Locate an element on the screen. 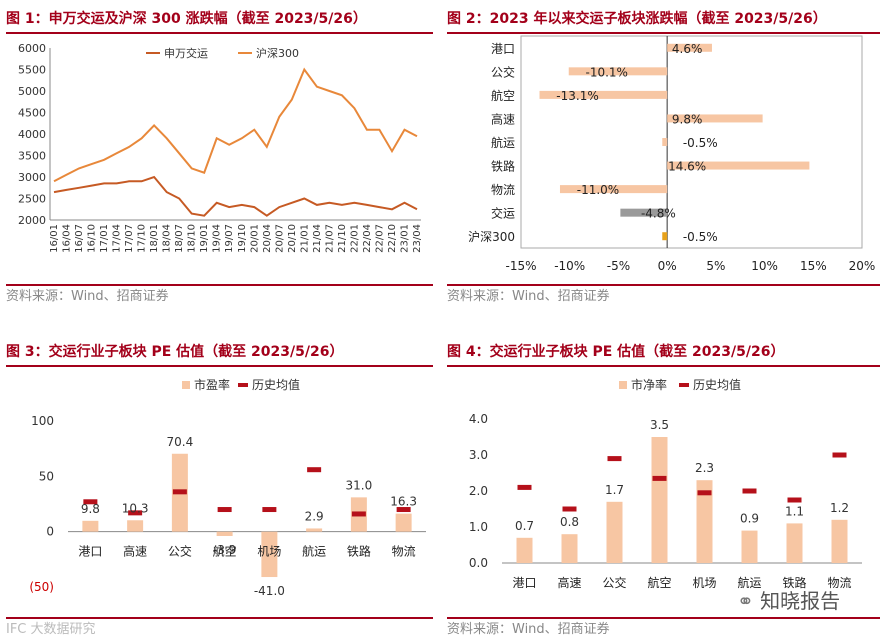 Image resolution: width=886 pixels, height=641 pixels. figure-4-source: 资料来源：Wind、招商证券 is located at coordinates (663, 629).